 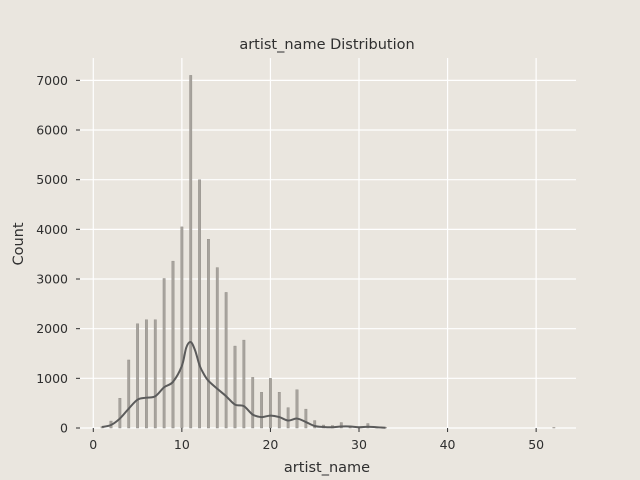 I want to click on y-tick-label: 3000, so click(x=52, y=279).